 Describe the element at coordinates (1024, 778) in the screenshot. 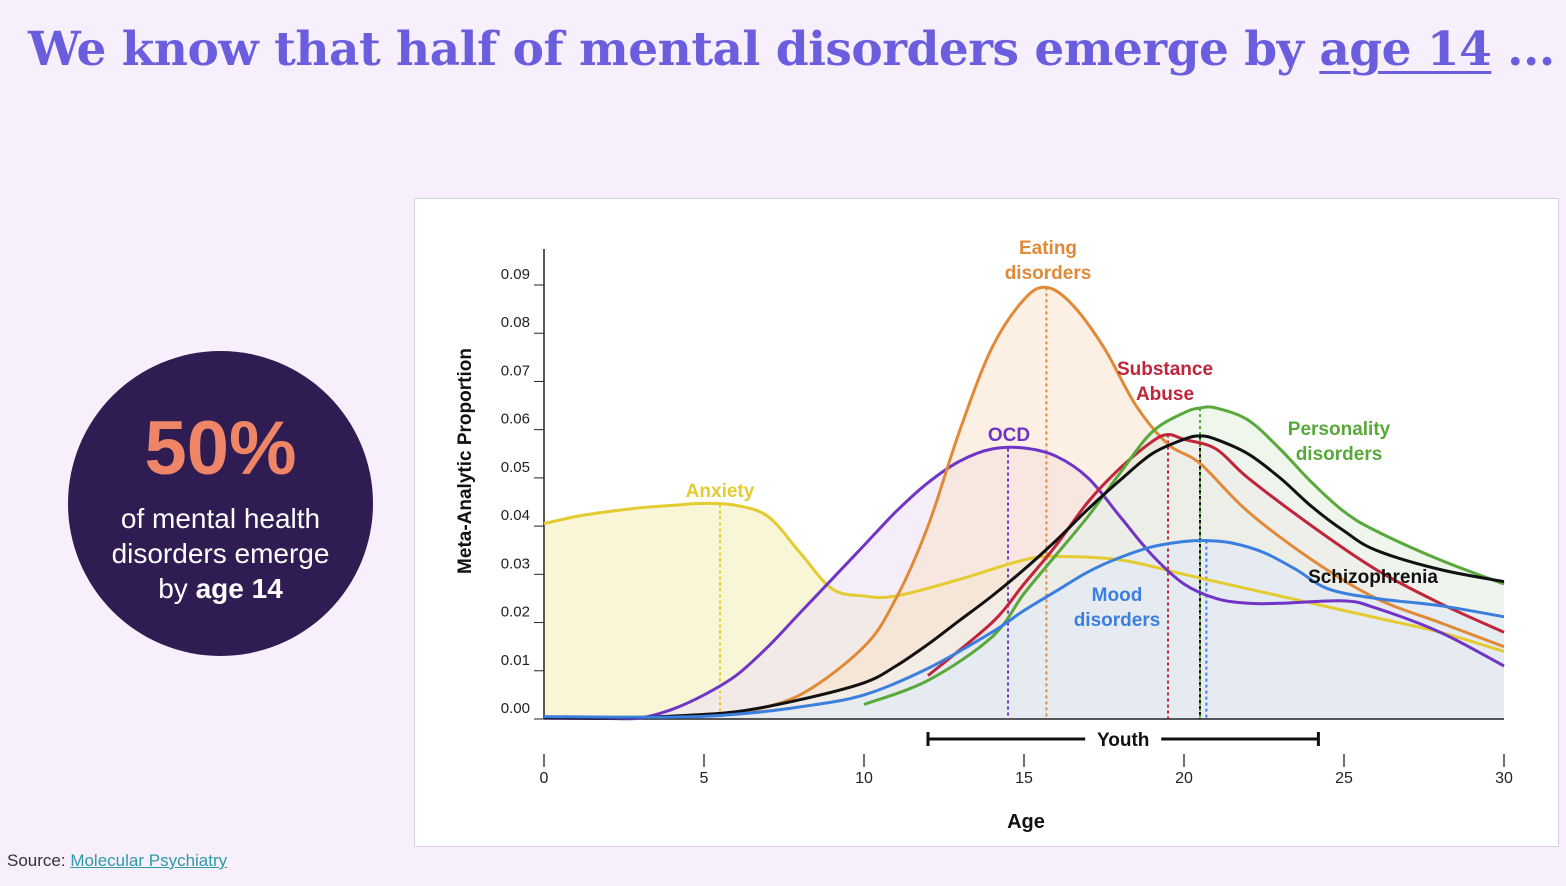

I see `x-tick-label: 15` at that location.